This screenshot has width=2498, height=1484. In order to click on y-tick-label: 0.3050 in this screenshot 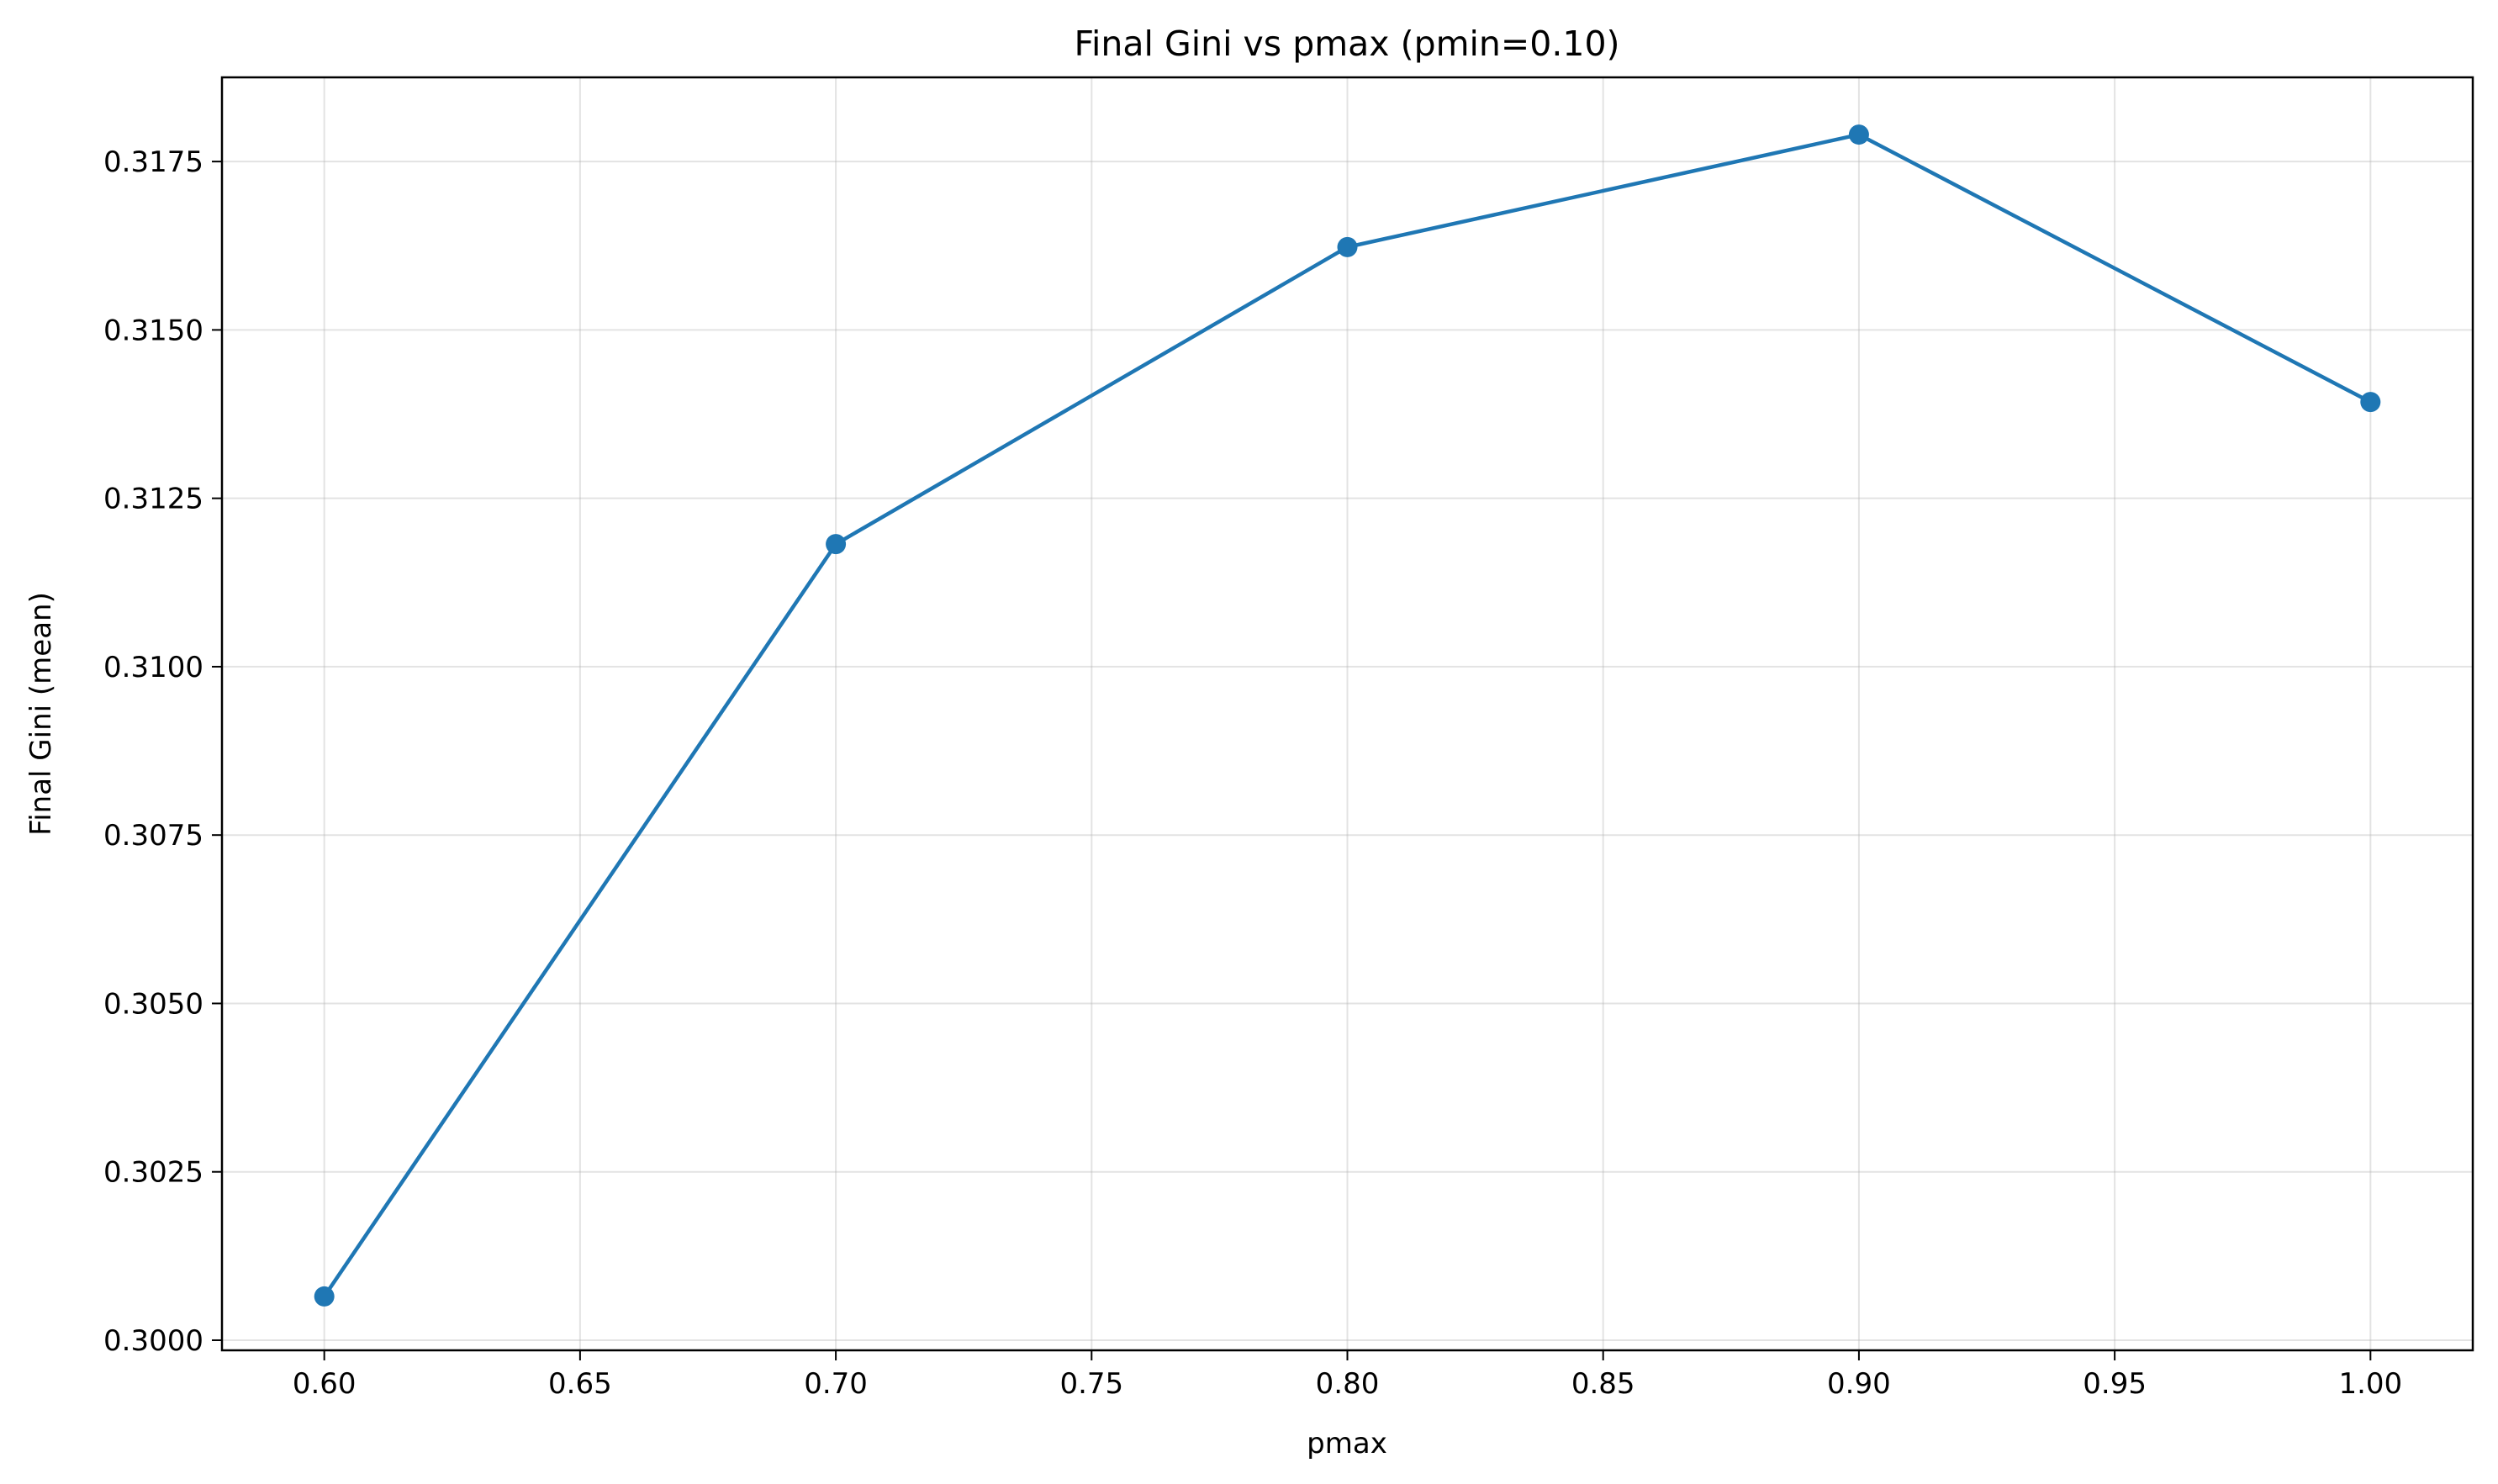, I will do `click(153, 1004)`.